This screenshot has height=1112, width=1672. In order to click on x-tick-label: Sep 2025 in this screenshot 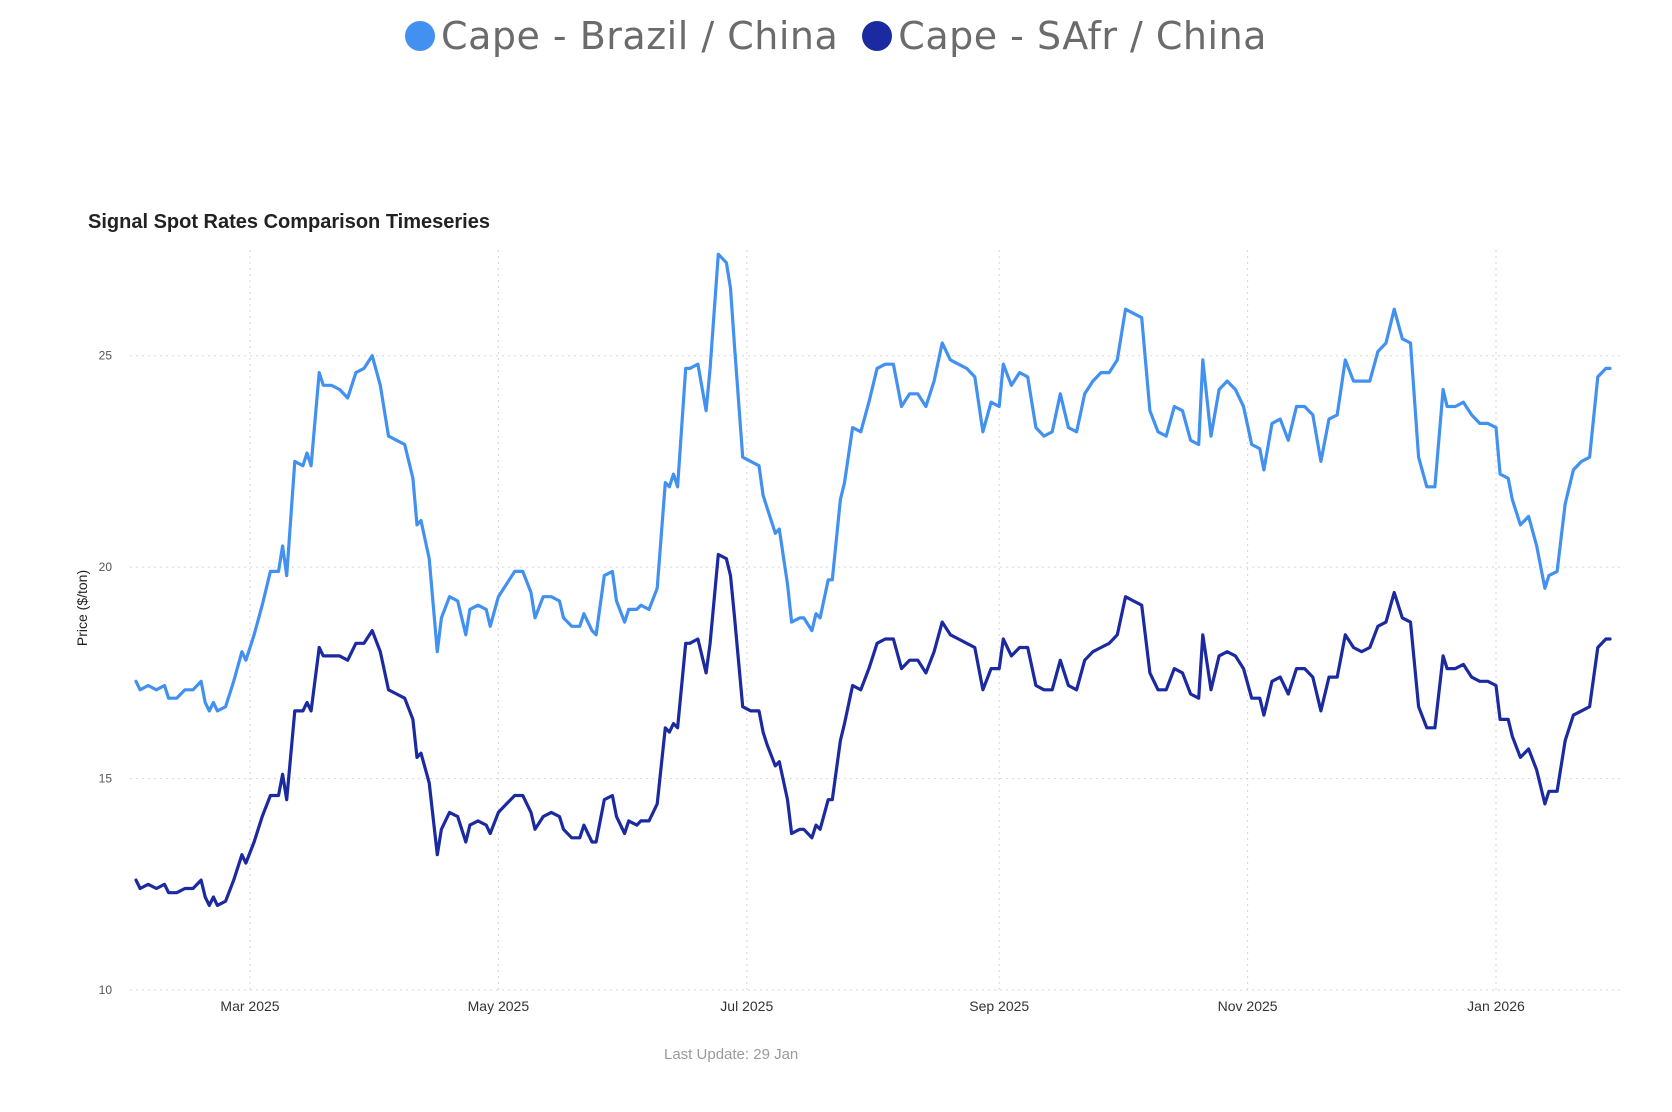, I will do `click(999, 1006)`.